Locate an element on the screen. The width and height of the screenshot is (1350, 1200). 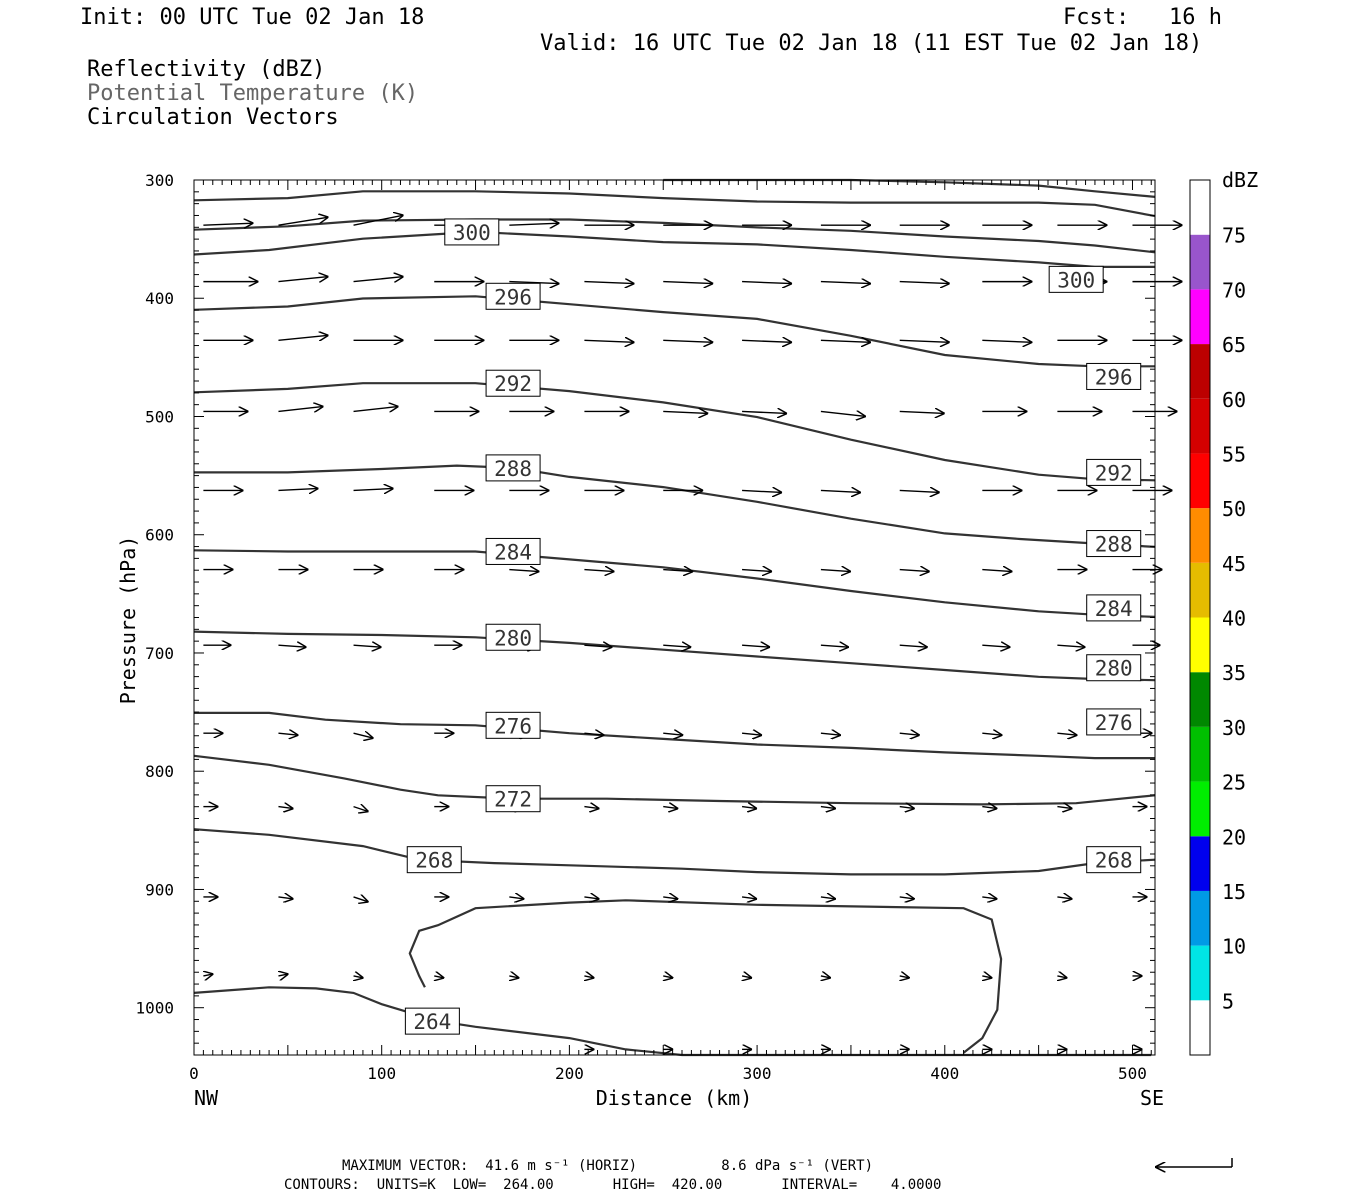
contour-label: 284 is located at coordinates (1114, 609).